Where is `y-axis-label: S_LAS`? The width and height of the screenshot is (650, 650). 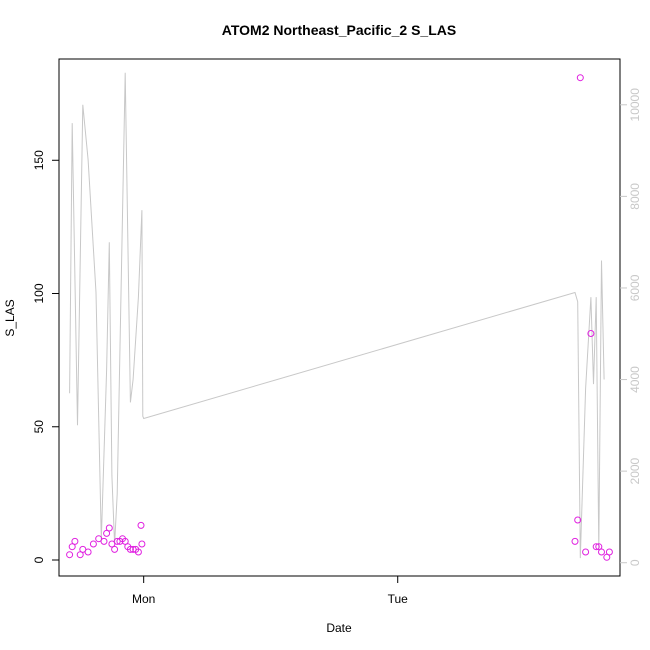 y-axis-label: S_LAS is located at coordinates (10, 317).